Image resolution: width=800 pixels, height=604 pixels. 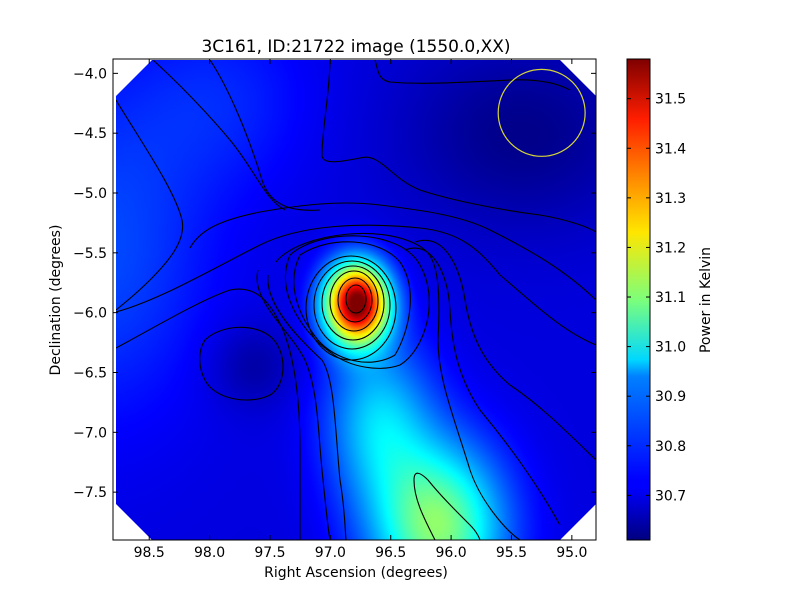 I want to click on y-tick-label: −6.0, so click(x=90, y=314).